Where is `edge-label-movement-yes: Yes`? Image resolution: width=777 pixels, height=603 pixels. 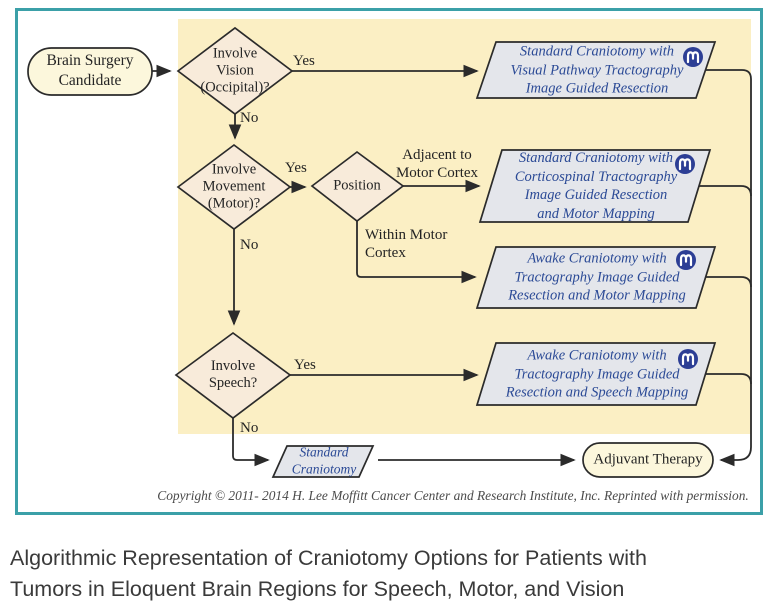
edge-label-movement-yes: Yes is located at coordinates (296, 168).